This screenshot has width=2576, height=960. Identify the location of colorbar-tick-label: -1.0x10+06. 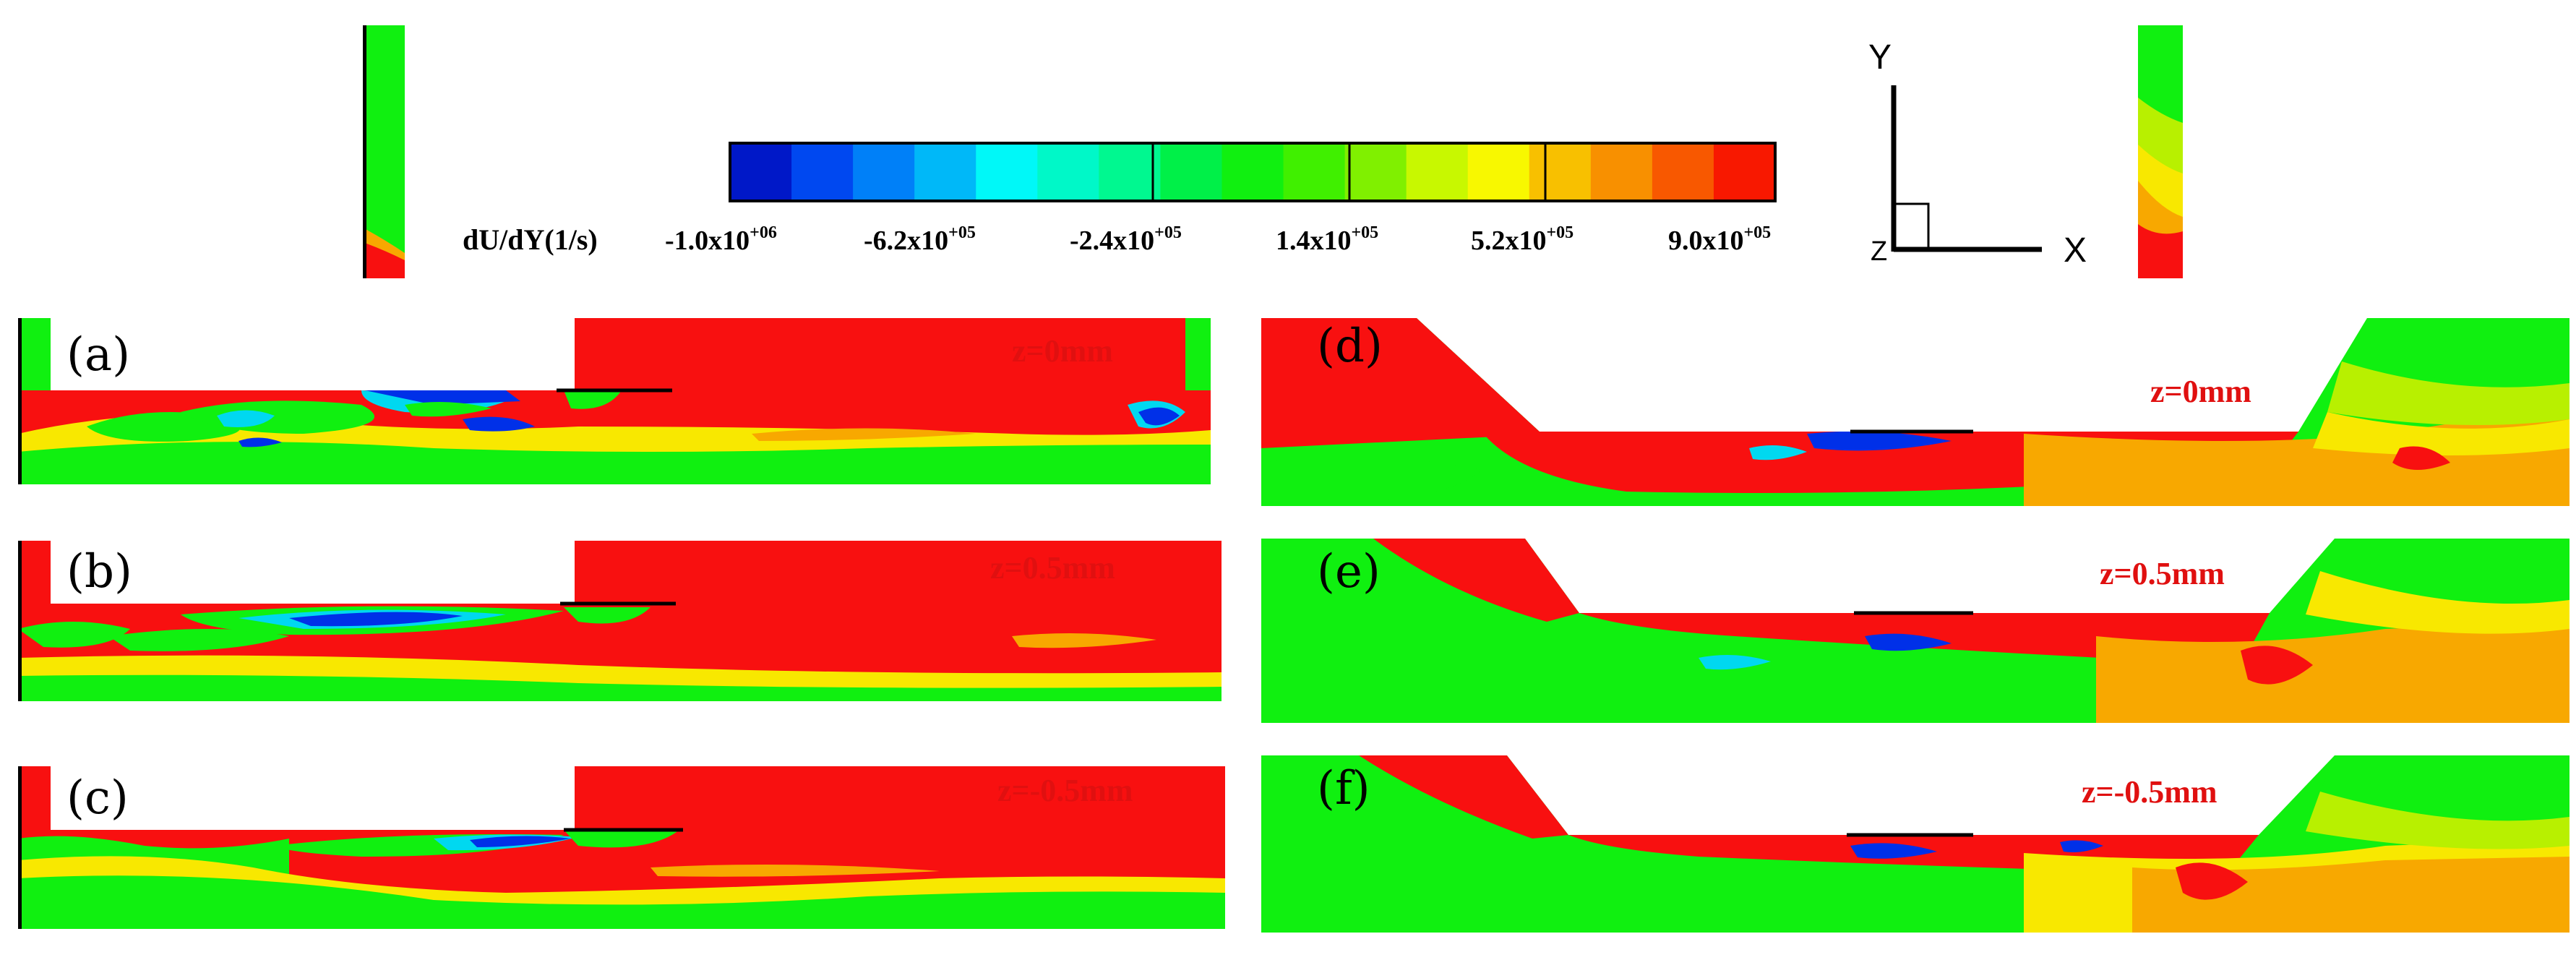
(721, 239).